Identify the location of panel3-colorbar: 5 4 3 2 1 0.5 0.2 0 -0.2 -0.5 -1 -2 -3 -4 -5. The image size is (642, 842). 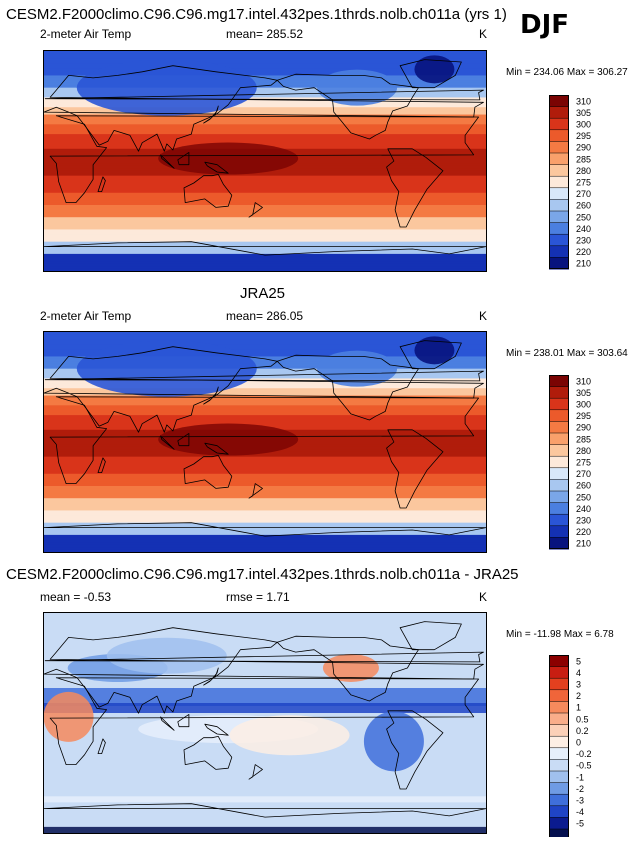
(589, 748).